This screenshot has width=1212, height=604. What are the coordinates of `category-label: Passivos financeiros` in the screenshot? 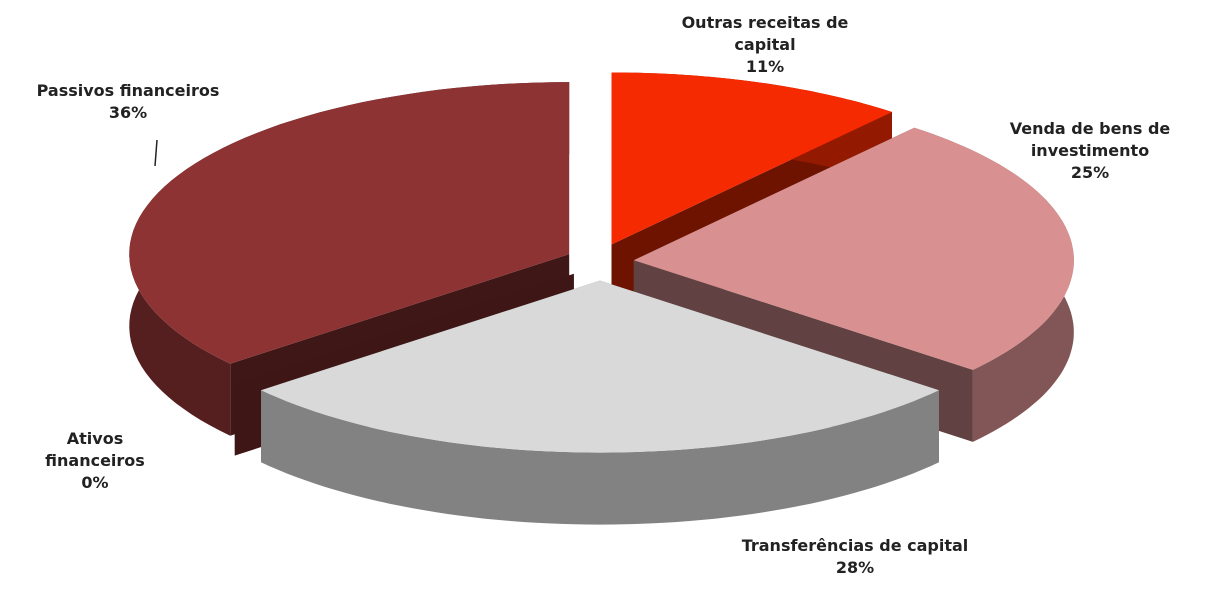 It's located at (128, 90).